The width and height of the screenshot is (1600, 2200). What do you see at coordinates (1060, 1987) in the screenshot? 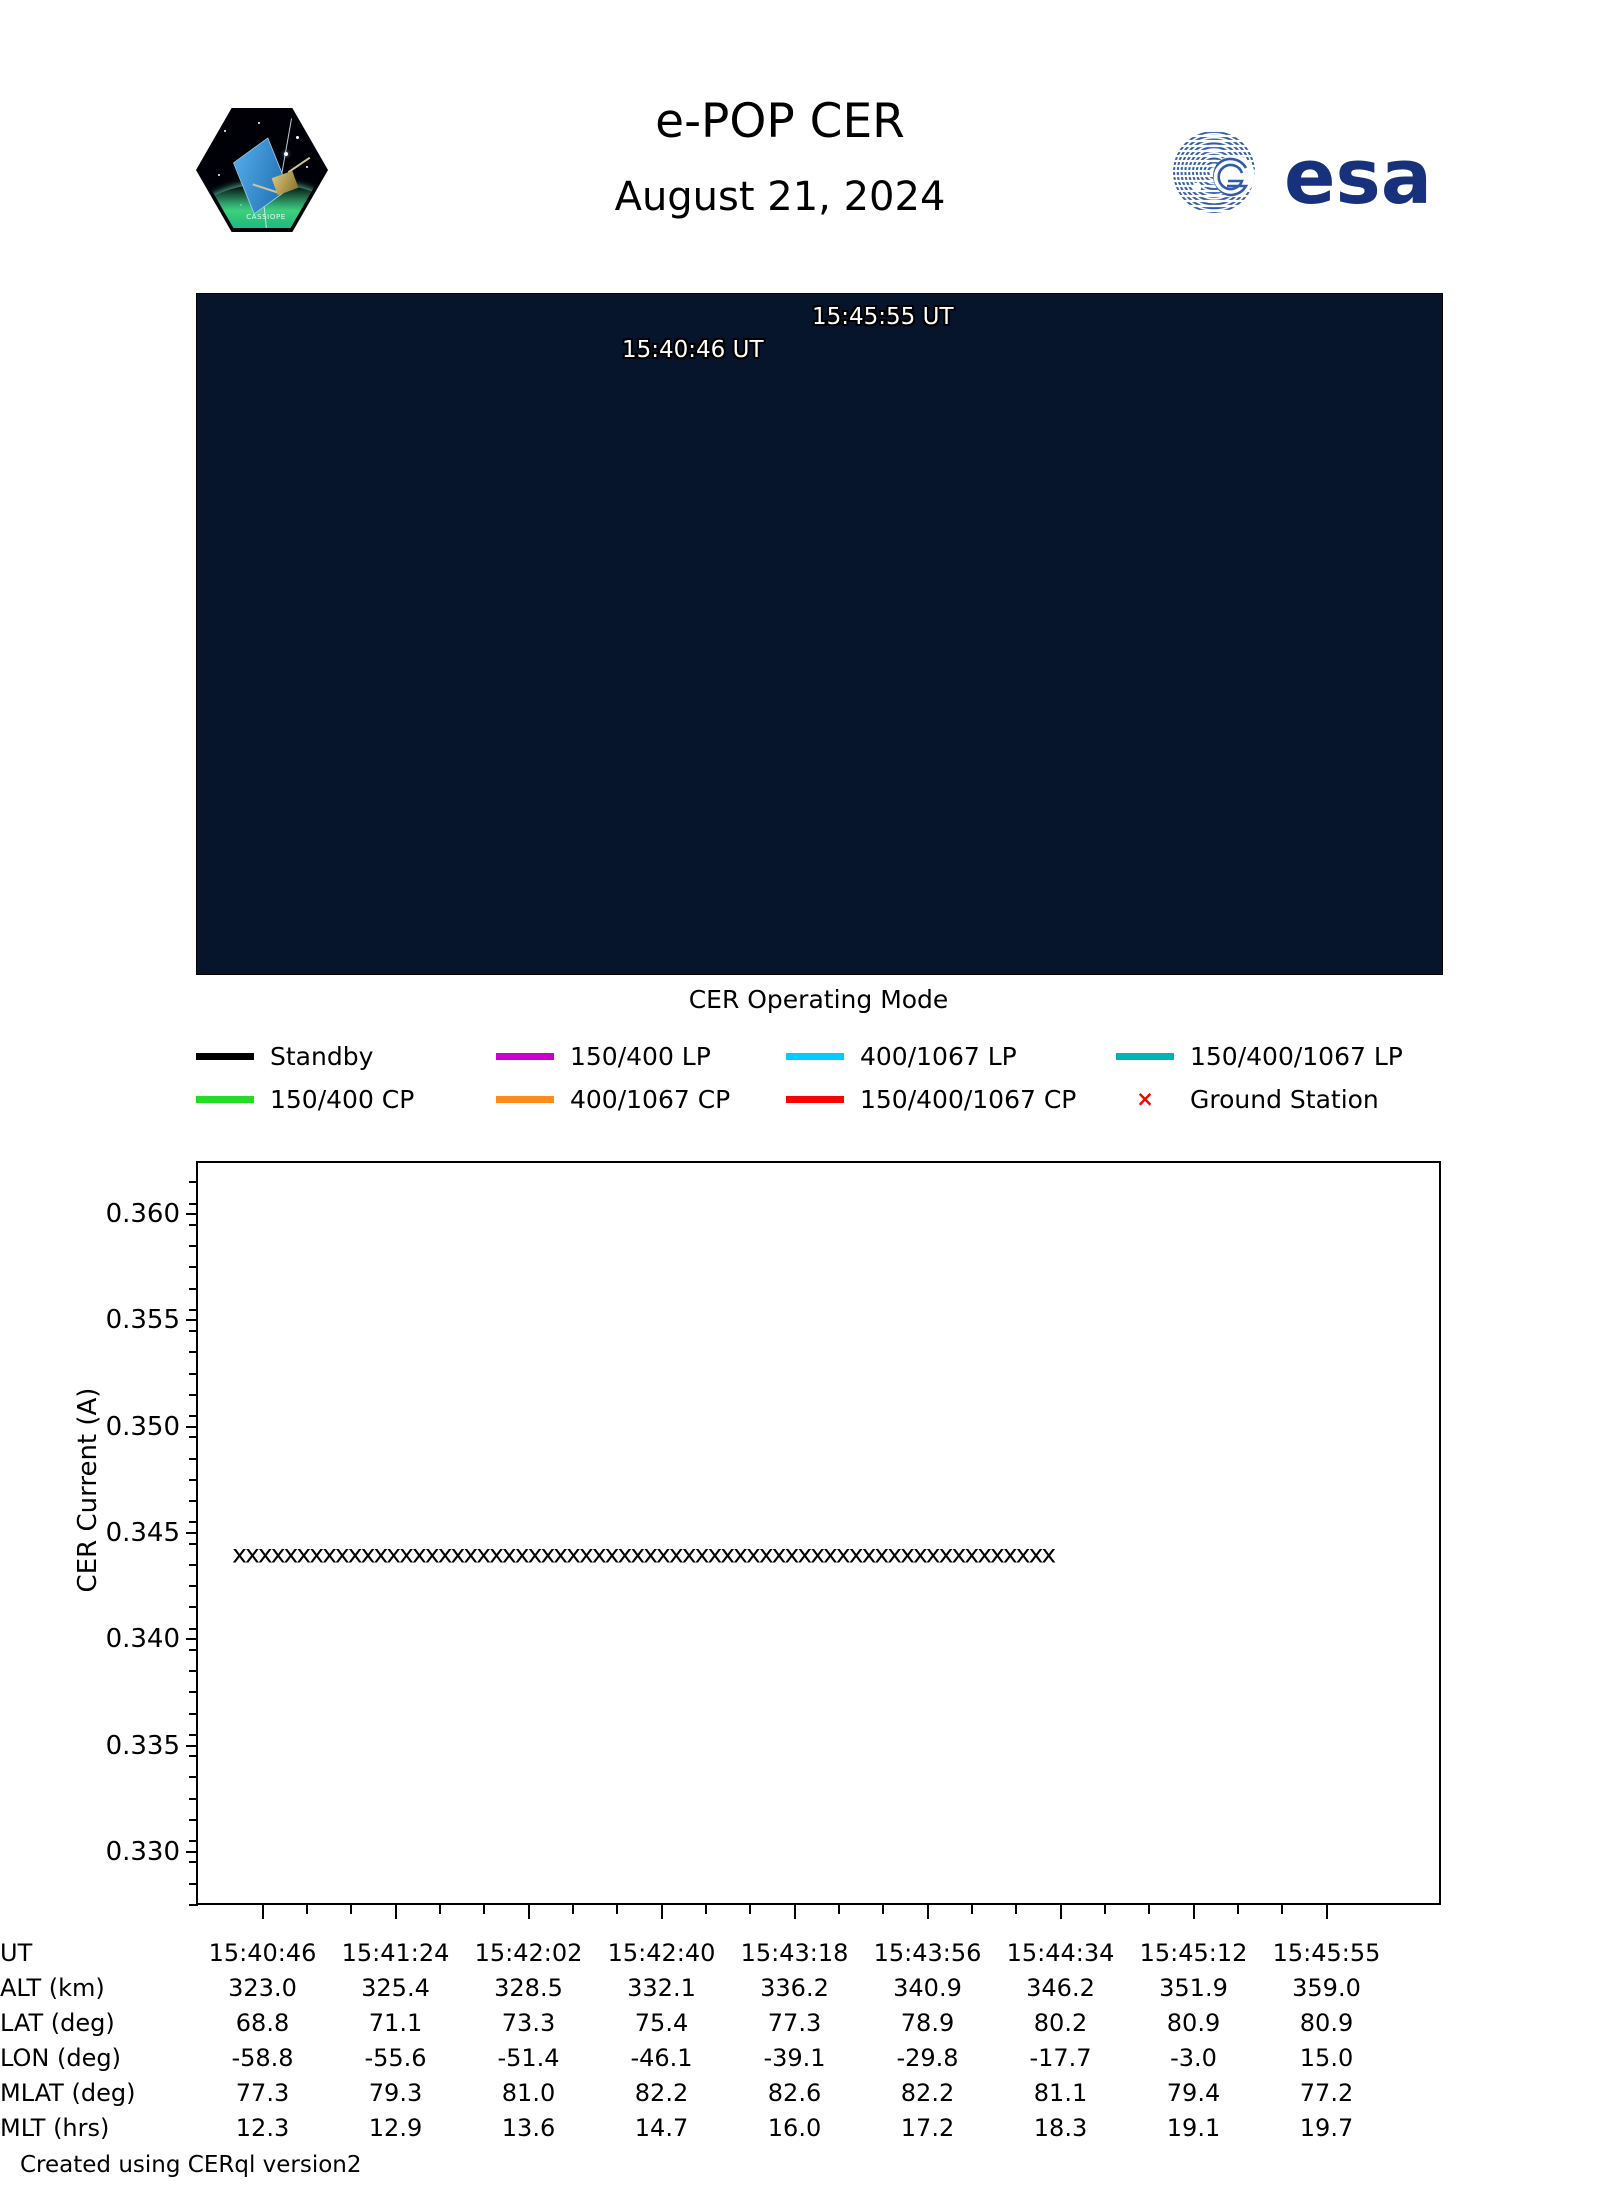
I see `ephemeris-cell: 346.2` at bounding box center [1060, 1987].